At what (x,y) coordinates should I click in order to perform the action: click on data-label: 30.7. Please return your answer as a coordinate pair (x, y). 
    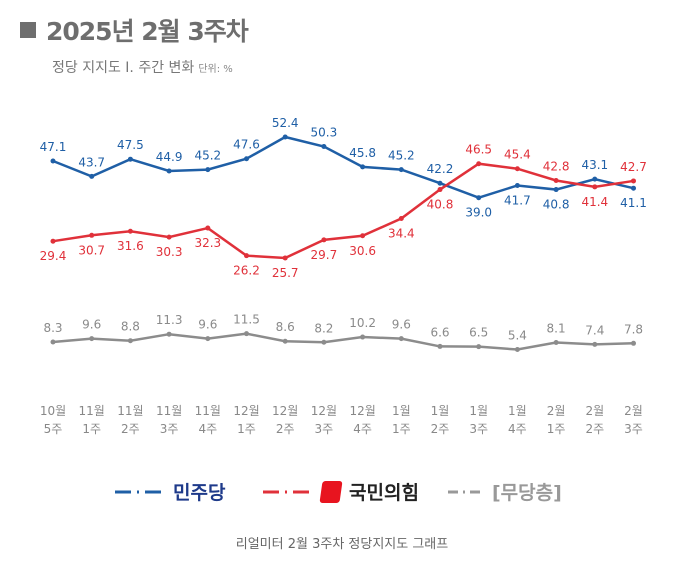
    Looking at the image, I should click on (91, 250).